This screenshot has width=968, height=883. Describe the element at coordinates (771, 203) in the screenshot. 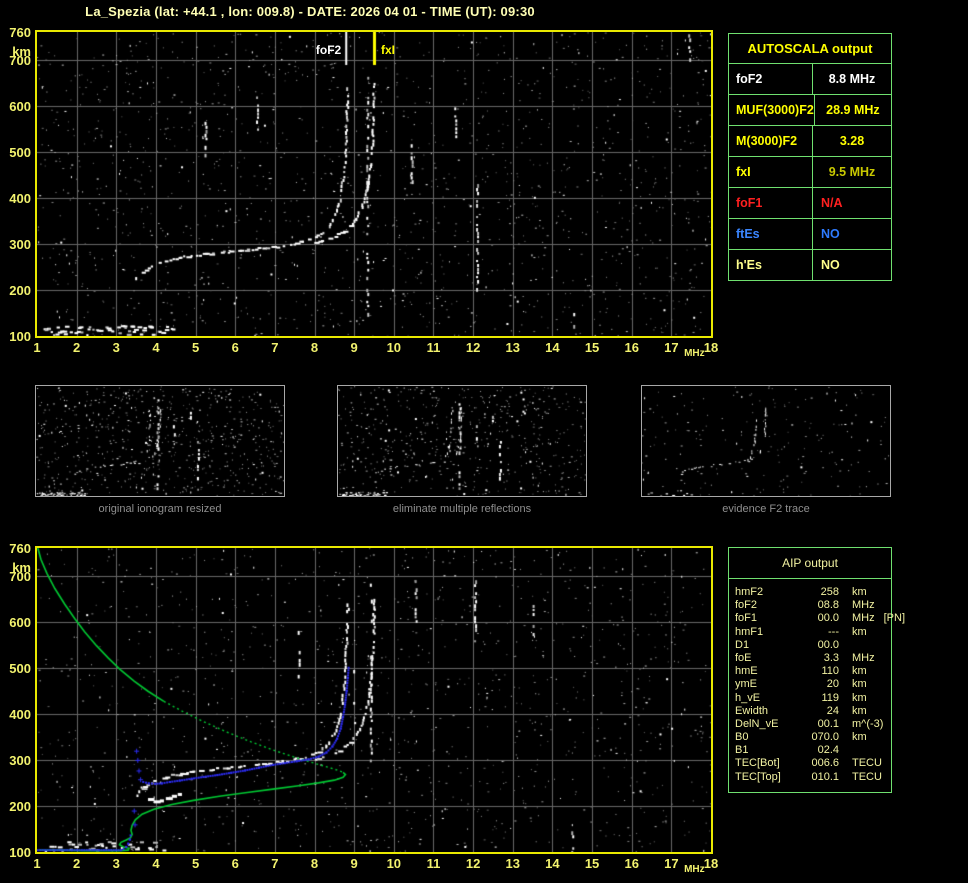

I see `autoscala-param-label: foF1` at that location.